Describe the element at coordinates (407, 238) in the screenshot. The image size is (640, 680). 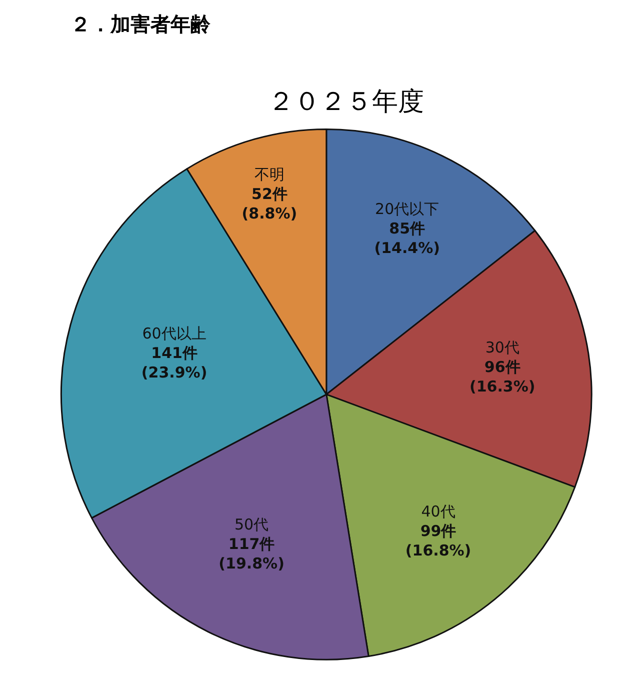
I see `data-label: 85件 (14.4%)` at that location.